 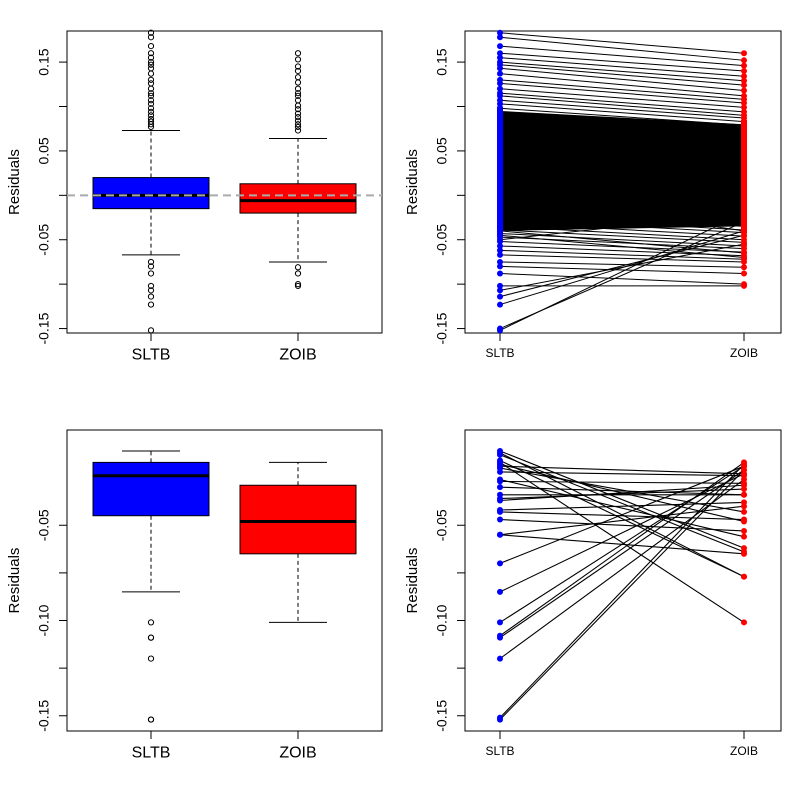 I want to click on y-tick-label: -0.05, so click(x=44, y=240).